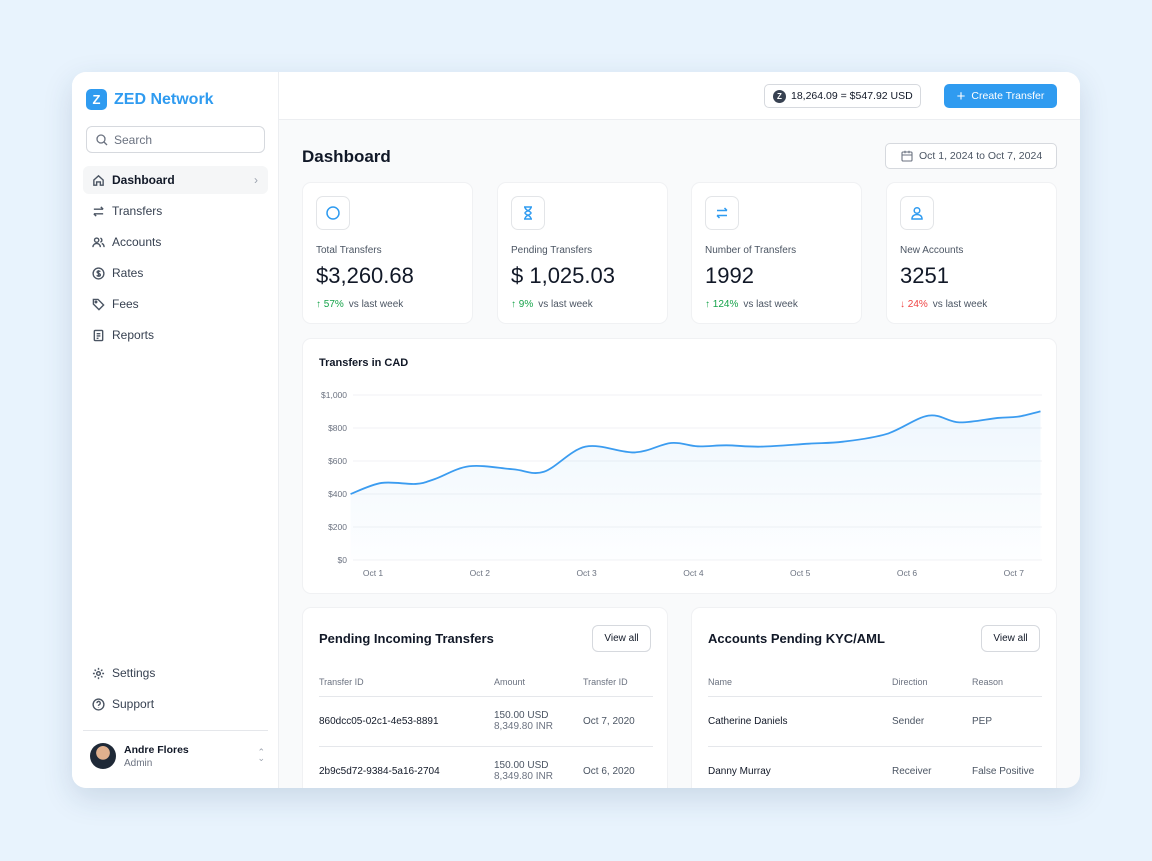 This screenshot has width=1152, height=861. I want to click on sidebar-item-fees: Fees, so click(175, 304).